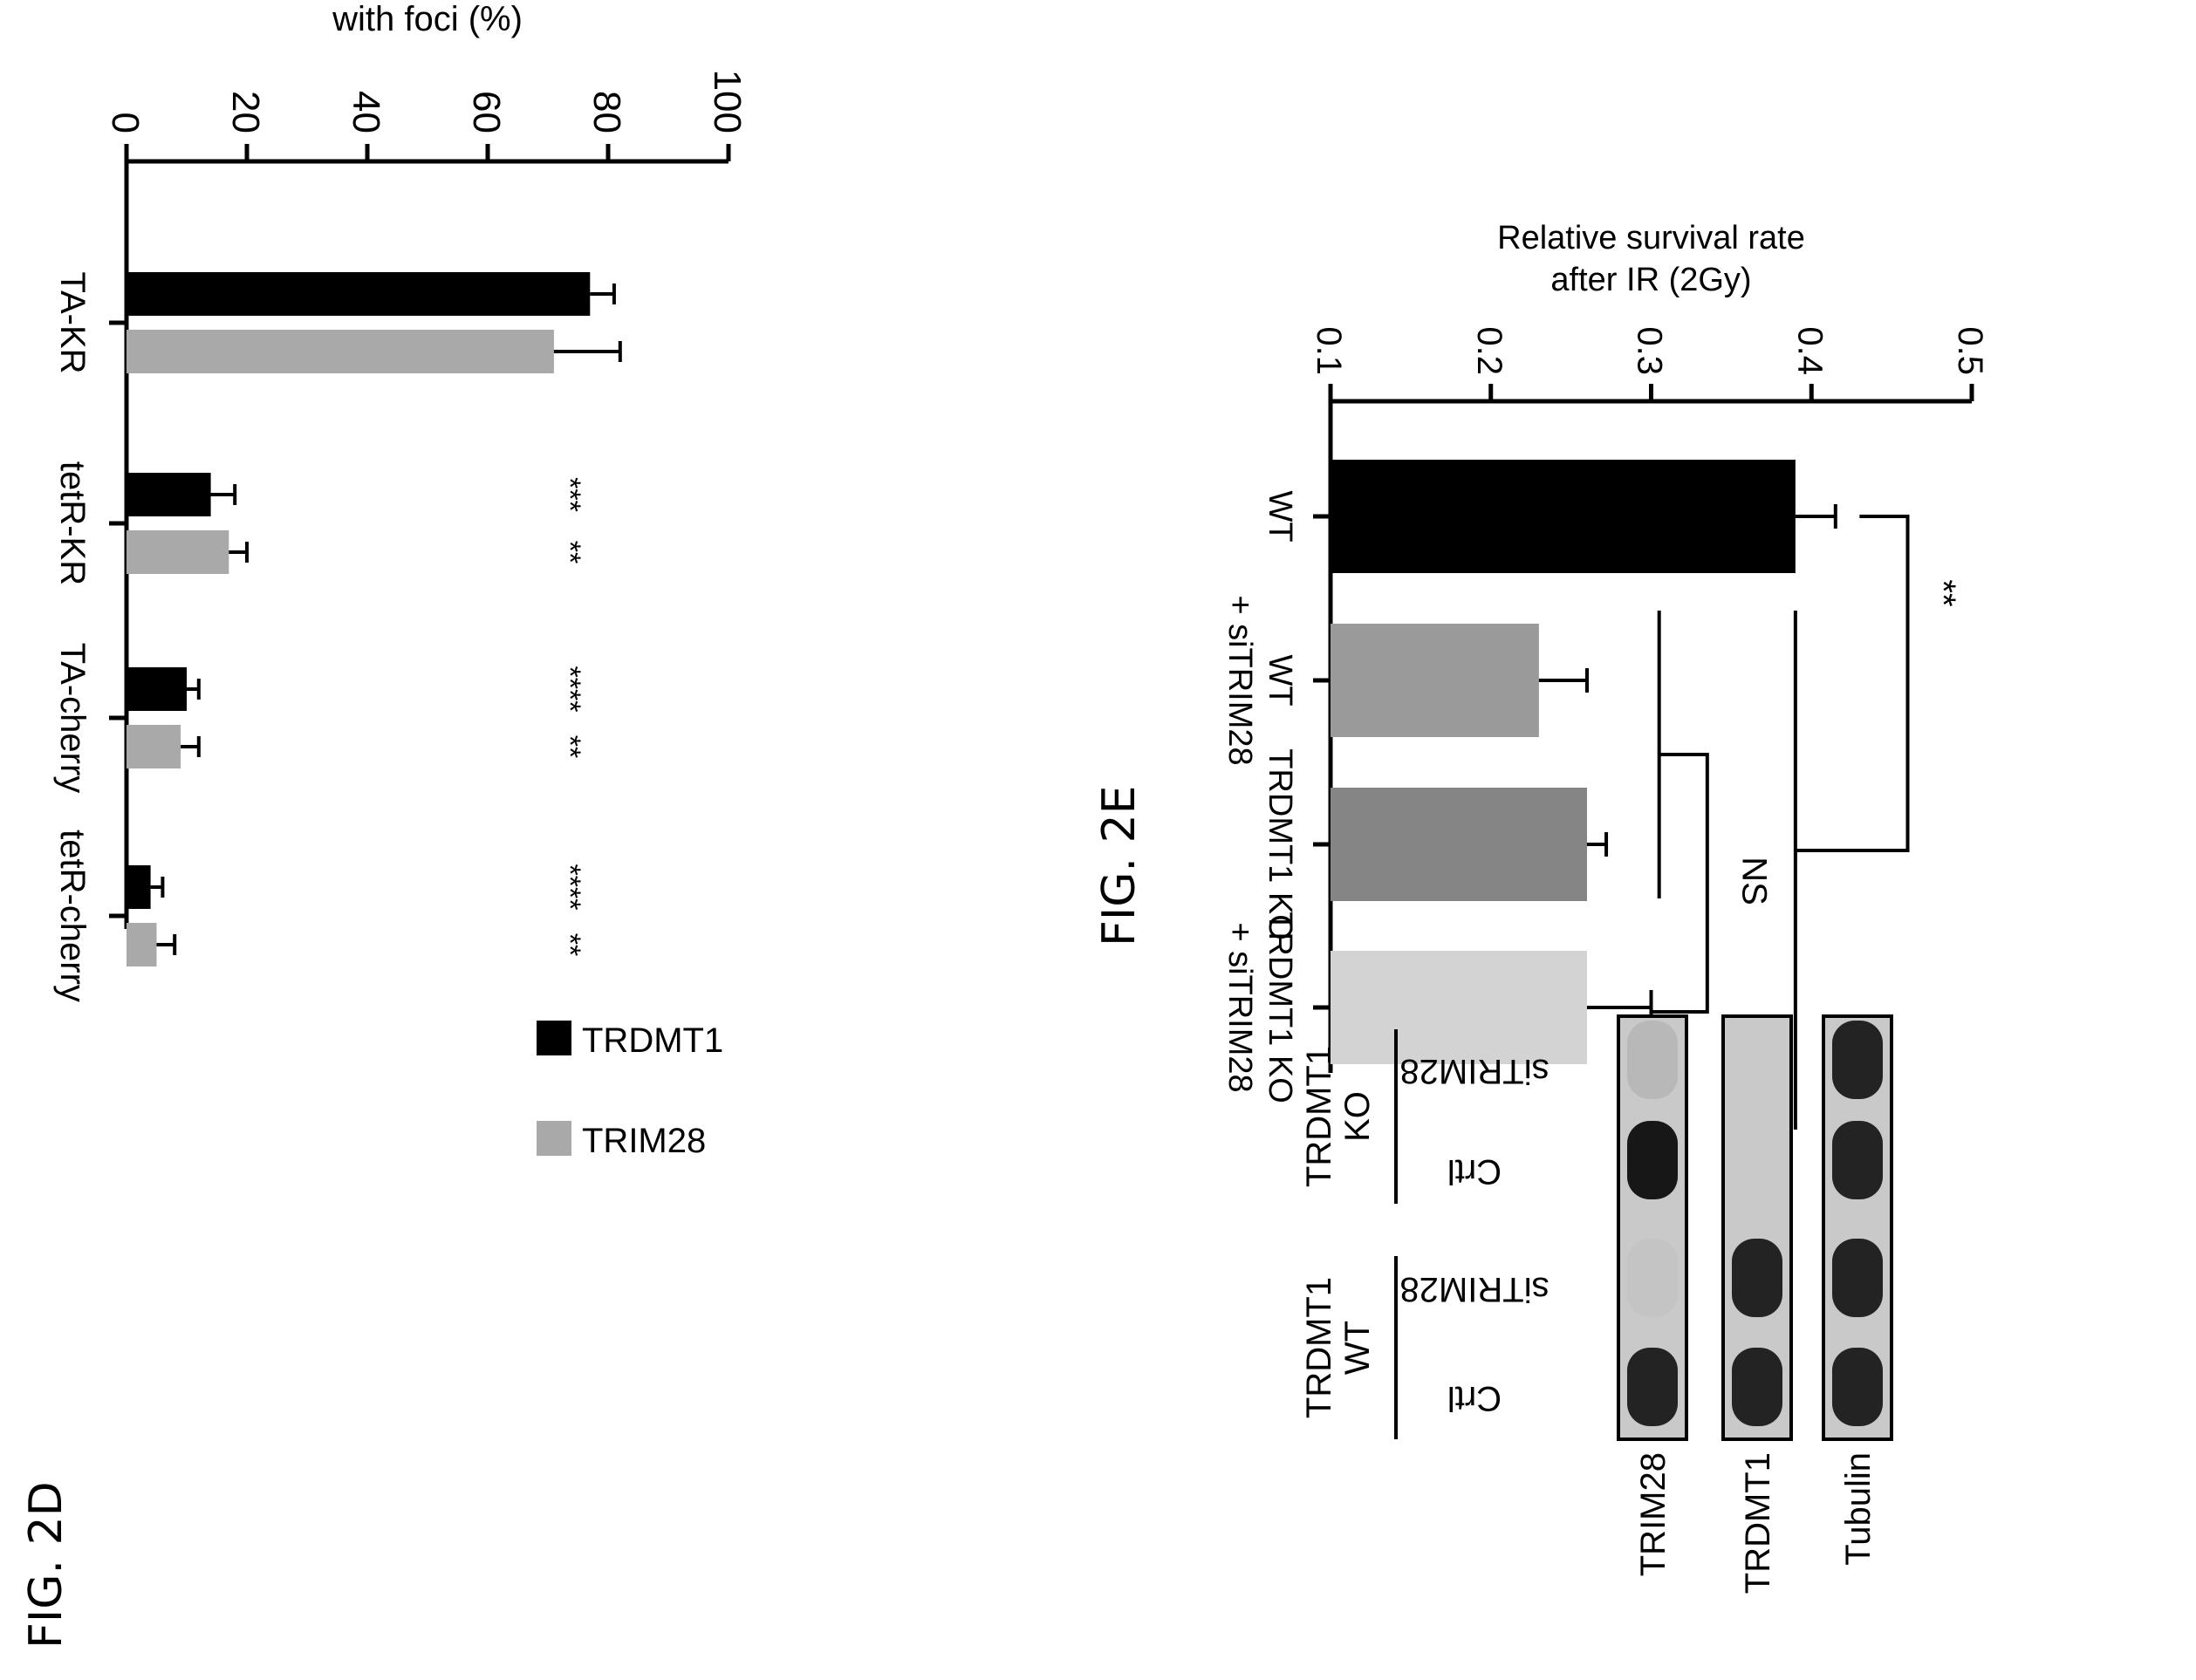 The height and width of the screenshot is (1680, 2196). I want to click on y-tick-label: 20, so click(246, 112).